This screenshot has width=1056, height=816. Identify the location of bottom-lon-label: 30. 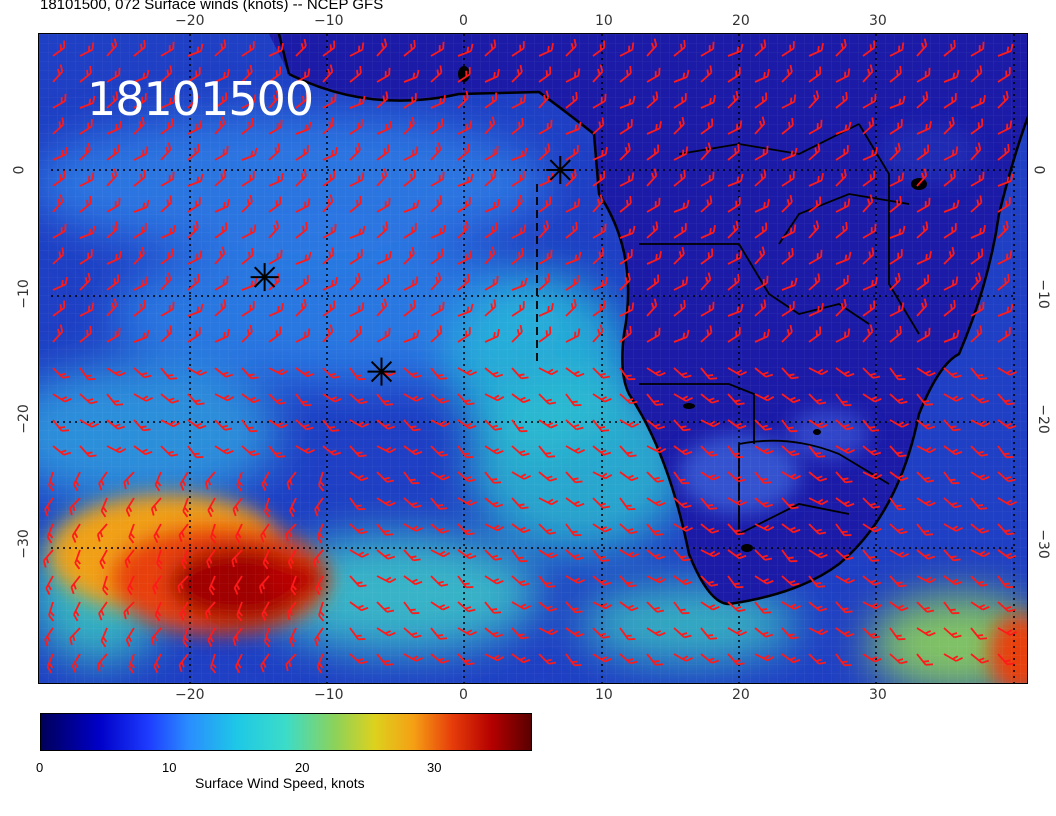
(878, 695).